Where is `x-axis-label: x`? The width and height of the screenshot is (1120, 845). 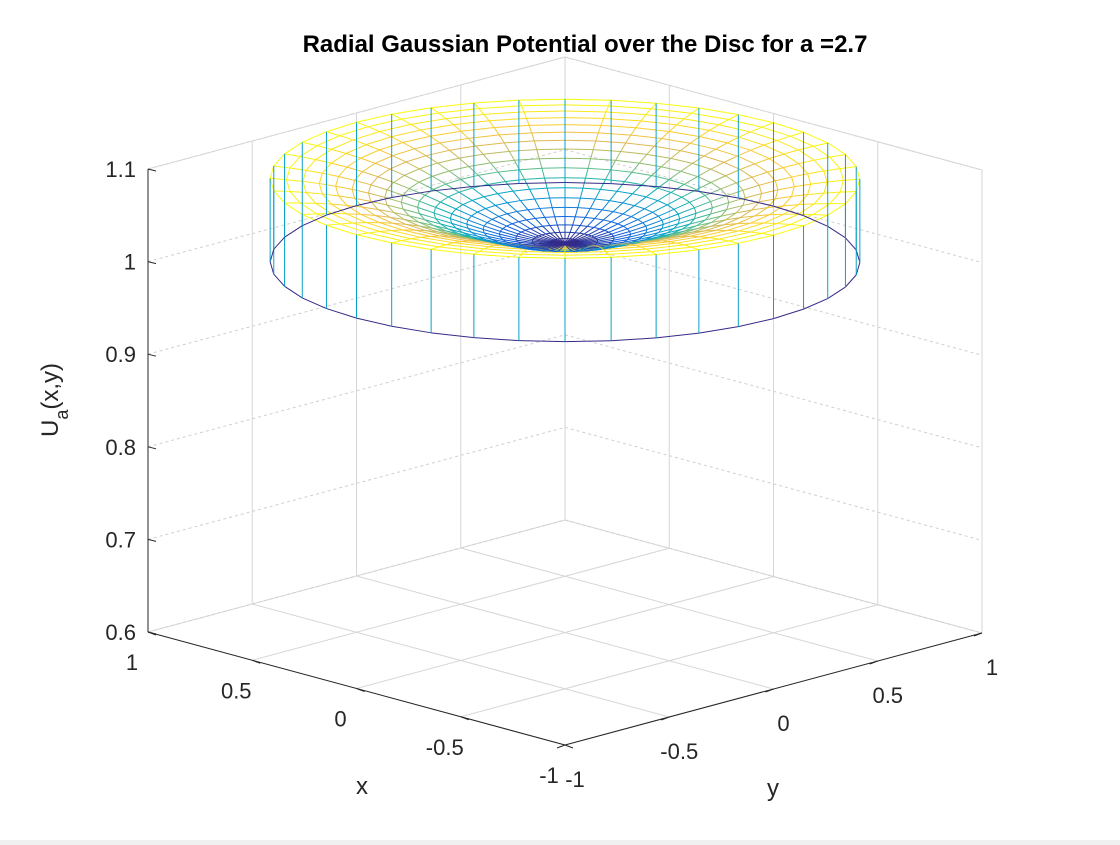
x-axis-label: x is located at coordinates (362, 786).